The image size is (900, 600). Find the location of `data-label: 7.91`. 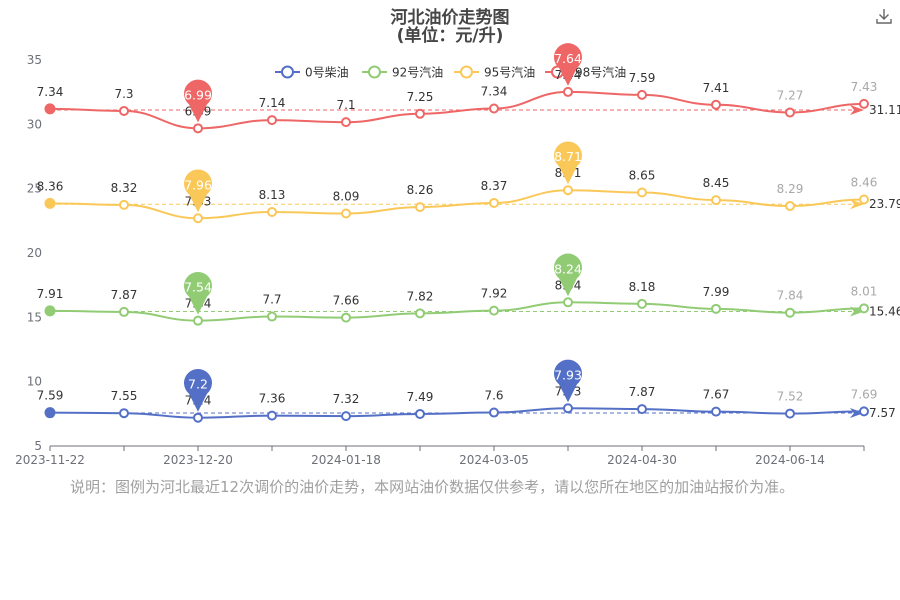

data-label: 7.91 is located at coordinates (50, 294).